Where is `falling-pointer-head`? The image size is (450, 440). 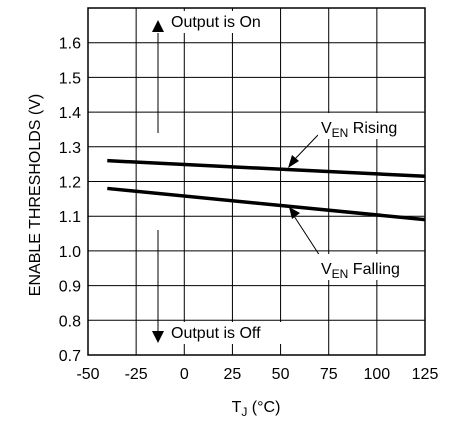 falling-pointer-head is located at coordinates (294, 213).